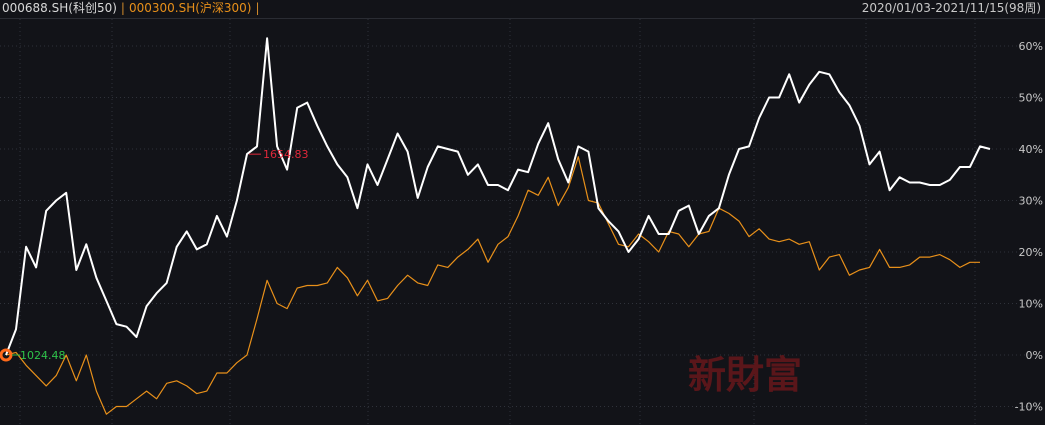 This screenshot has height=425, width=1045. What do you see at coordinates (1031, 252) in the screenshot?
I see `y-tick-label: 20%` at bounding box center [1031, 252].